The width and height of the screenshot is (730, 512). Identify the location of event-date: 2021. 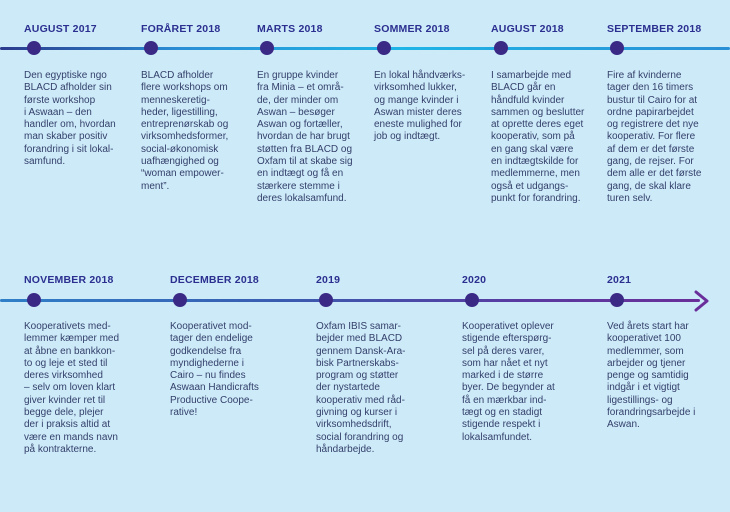
(619, 280).